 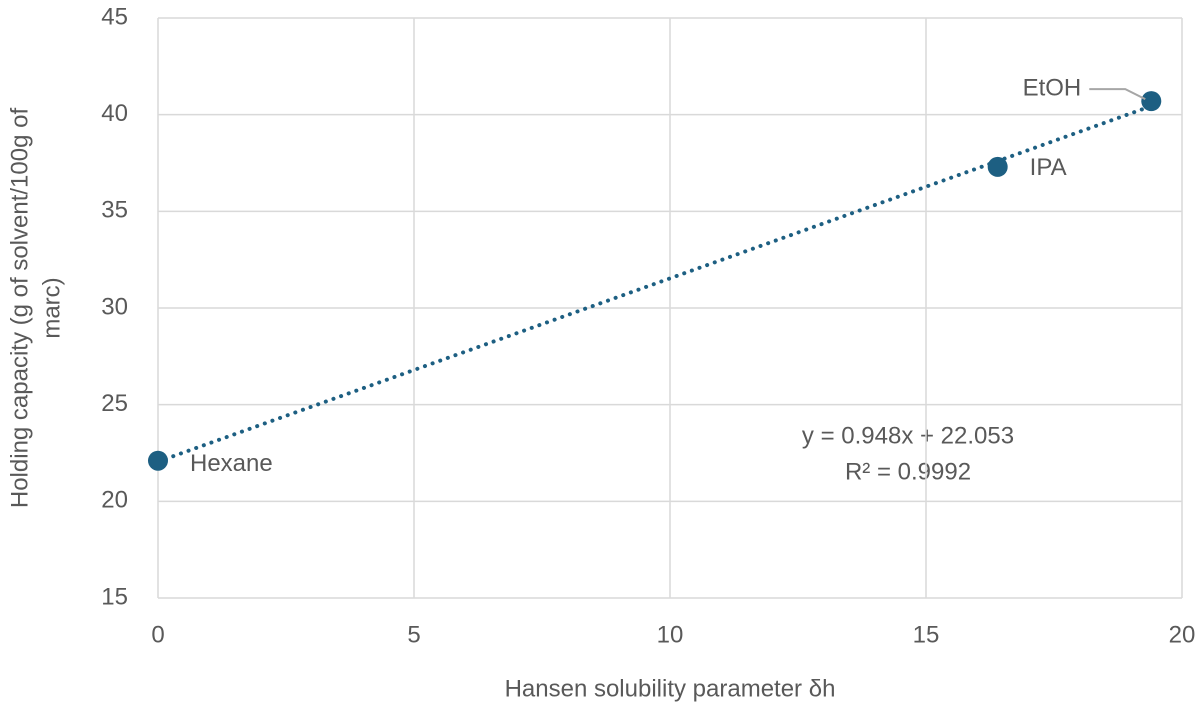 I want to click on x-tick-label: 20, so click(x=1182, y=634).